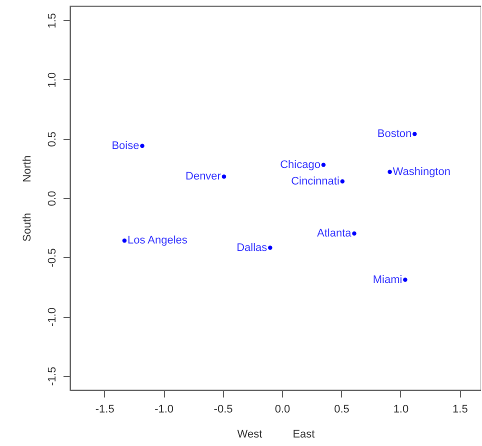 The height and width of the screenshot is (446, 482). Describe the element at coordinates (52, 376) in the screenshot. I see `y-tick-label: -1.5` at that location.